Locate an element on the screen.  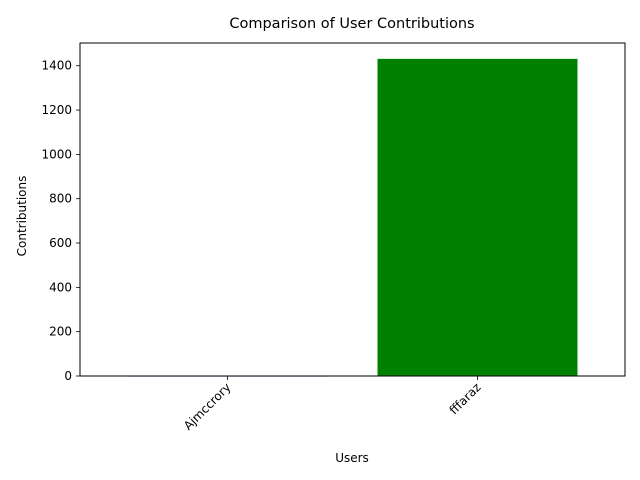
y-tick-label: 200 is located at coordinates (60, 332).